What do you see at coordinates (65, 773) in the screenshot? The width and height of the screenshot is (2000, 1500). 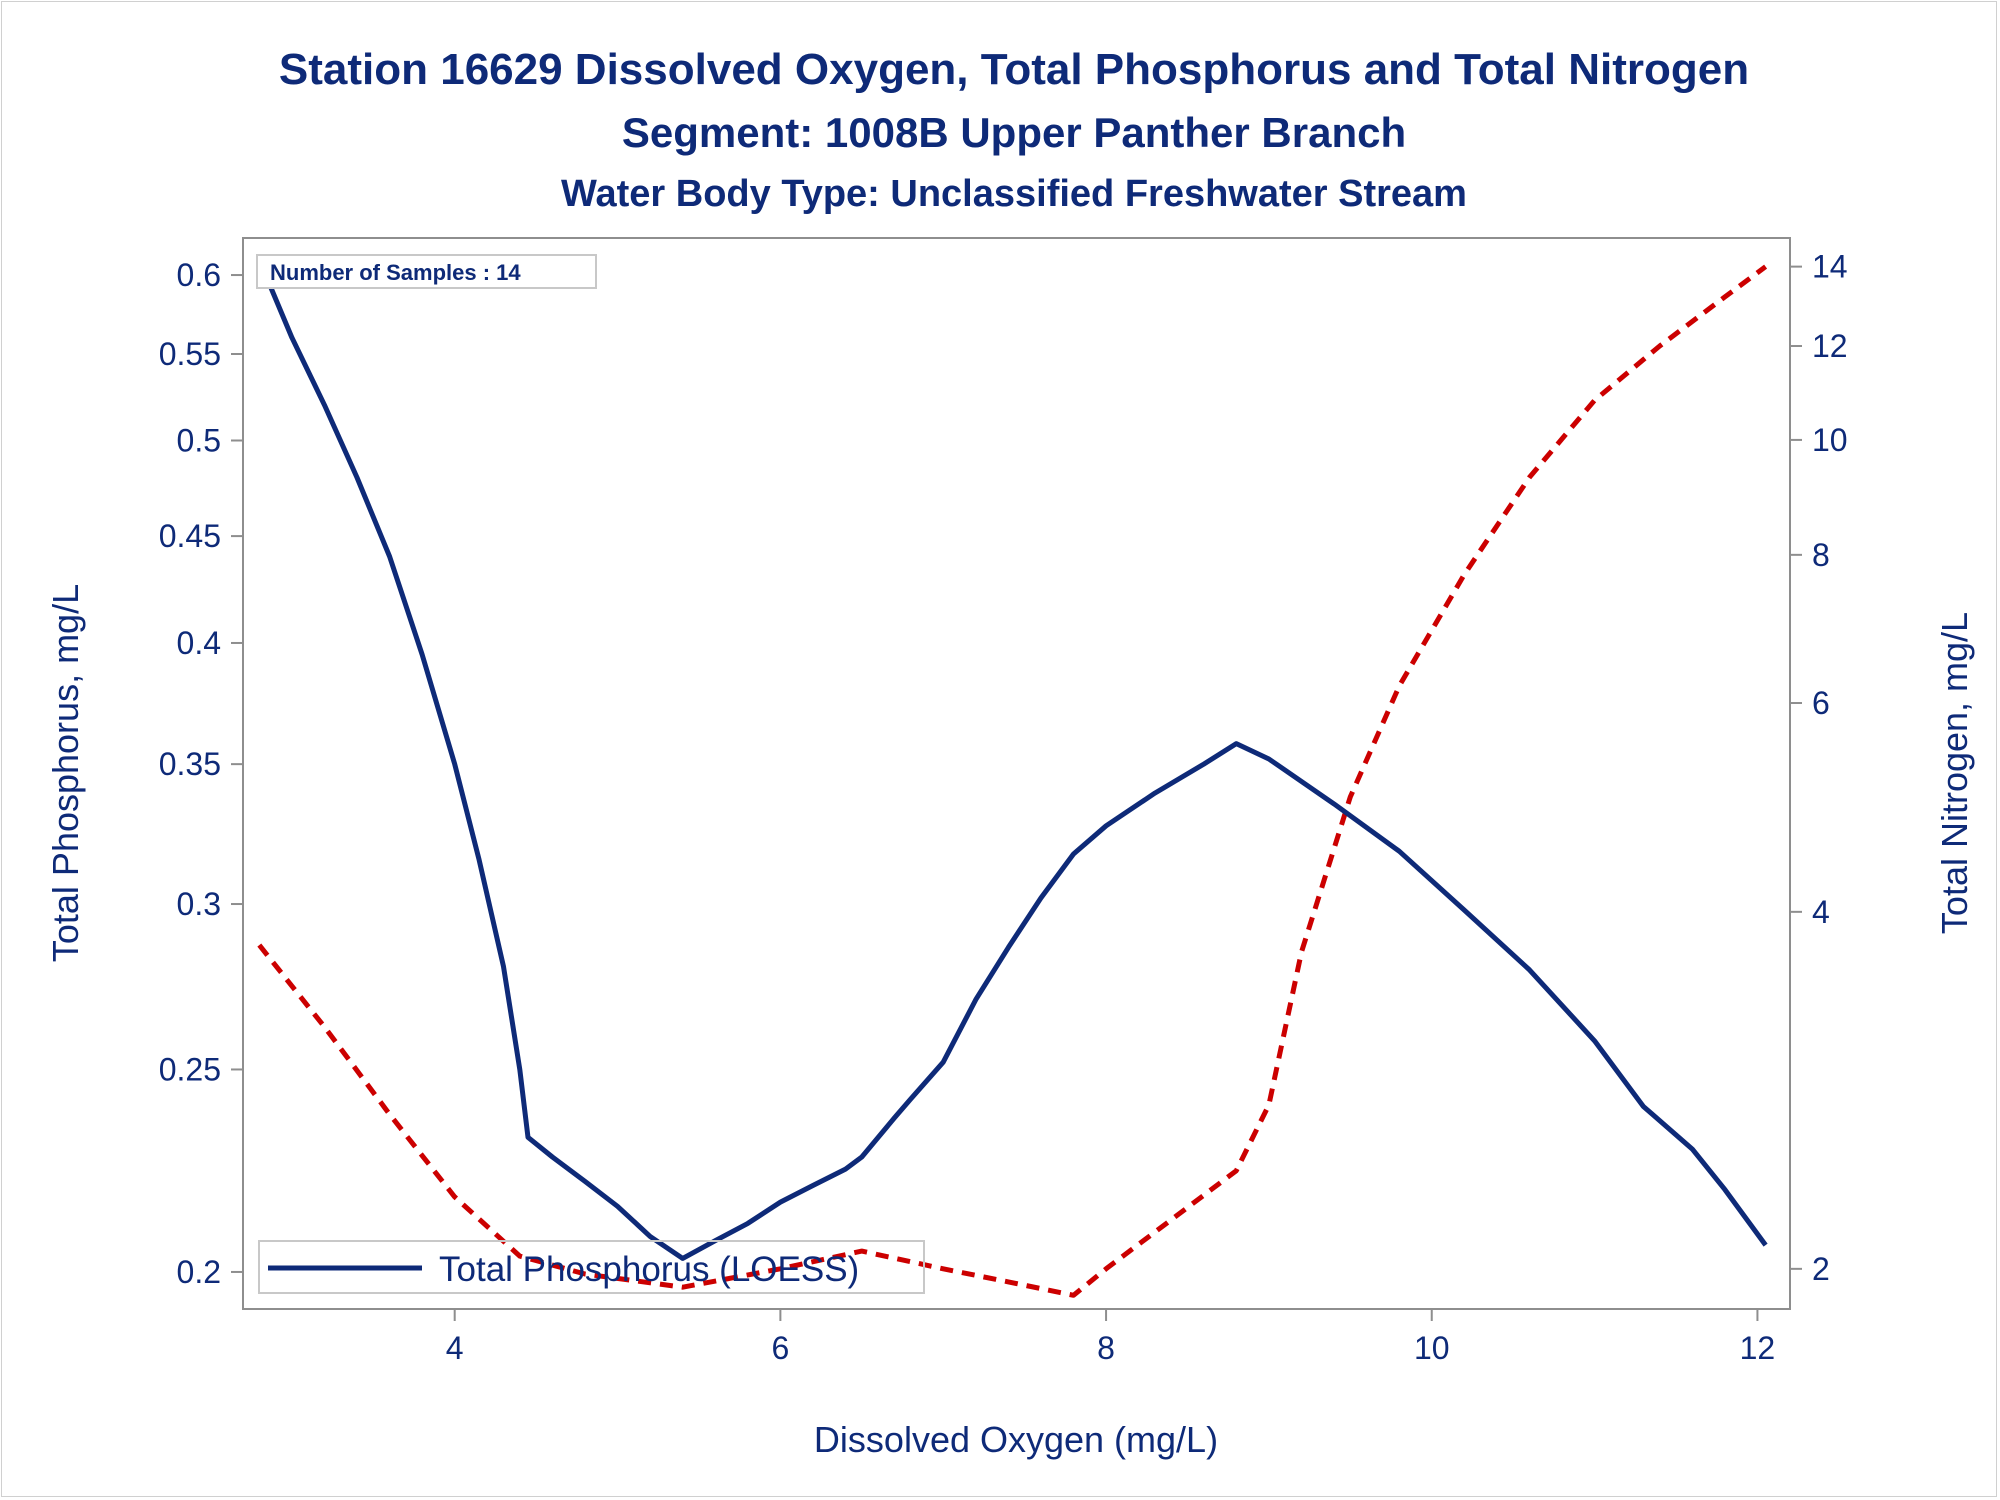 I see `y-axis-label: Total Phosphorus, mg/L` at bounding box center [65, 773].